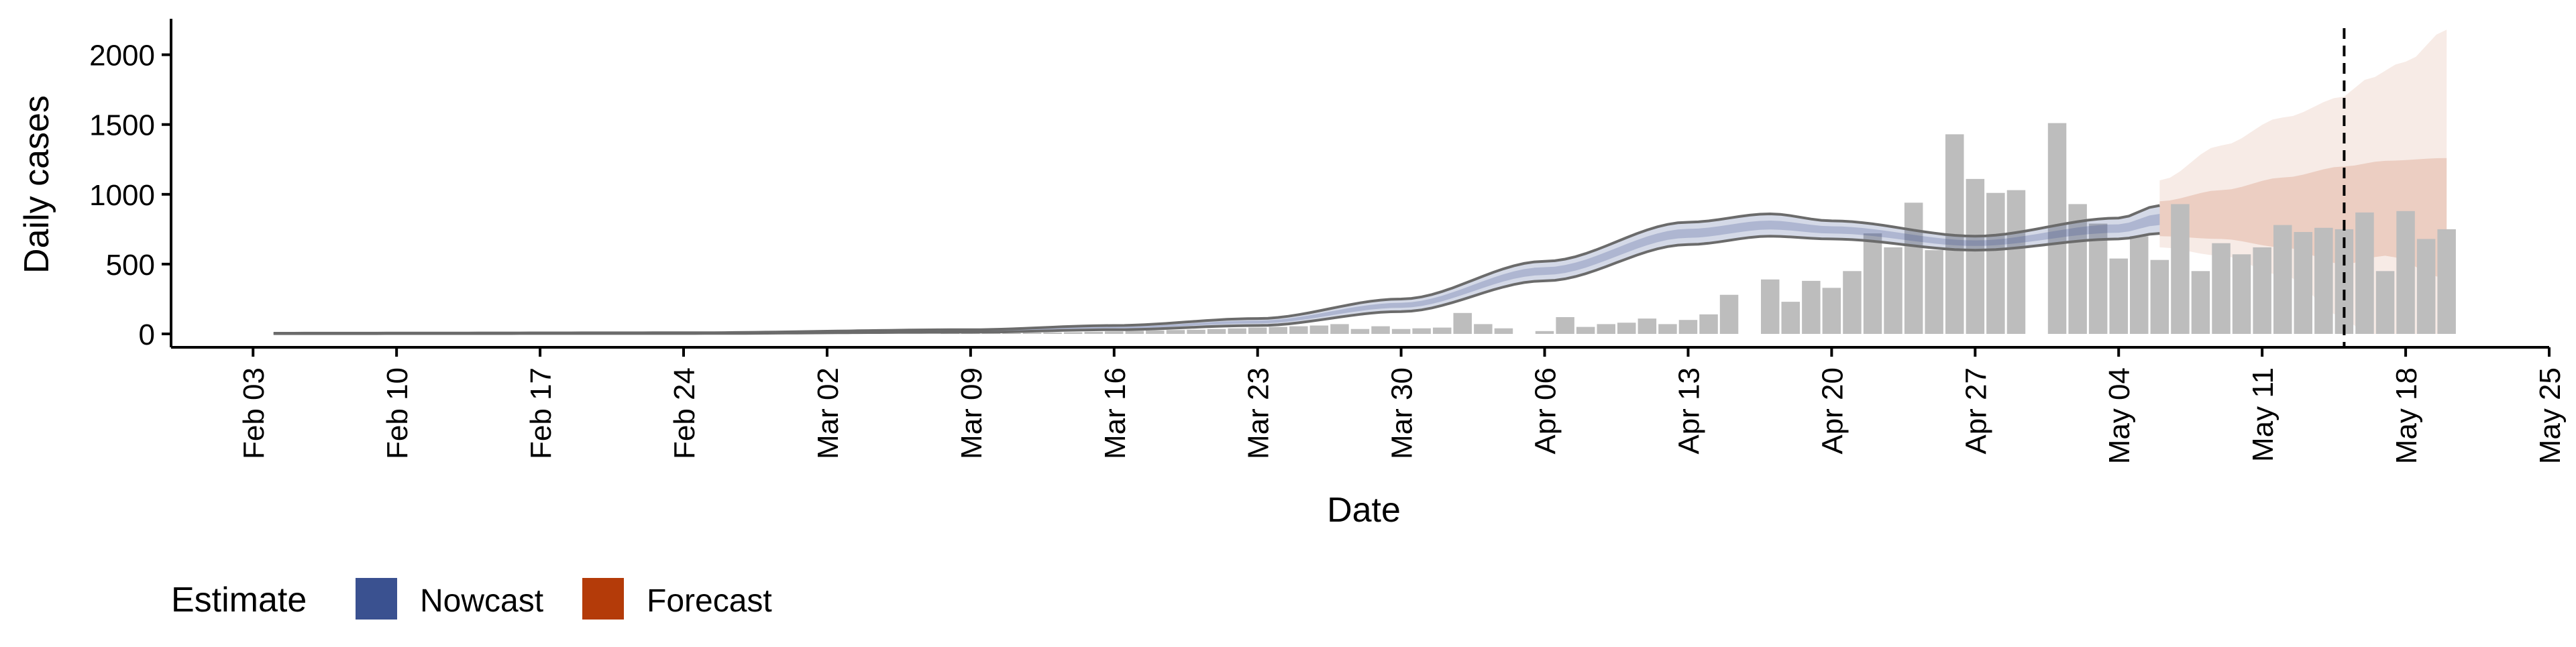  I want to click on forecast-inner-band, so click(2303, 218).